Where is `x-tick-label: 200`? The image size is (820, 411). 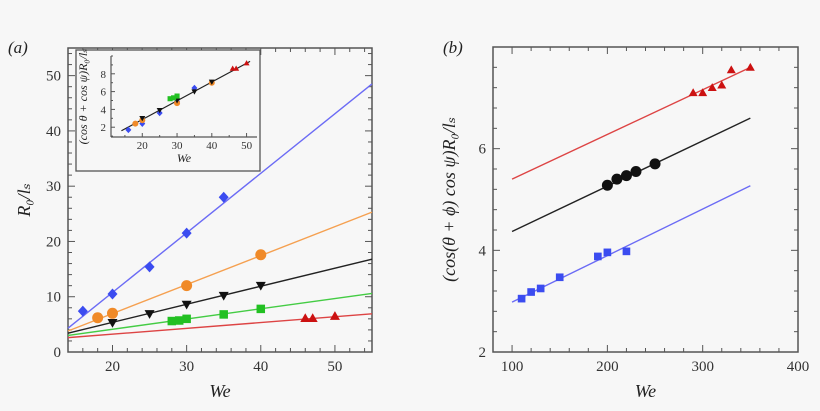 x-tick-label: 200 is located at coordinates (607, 367).